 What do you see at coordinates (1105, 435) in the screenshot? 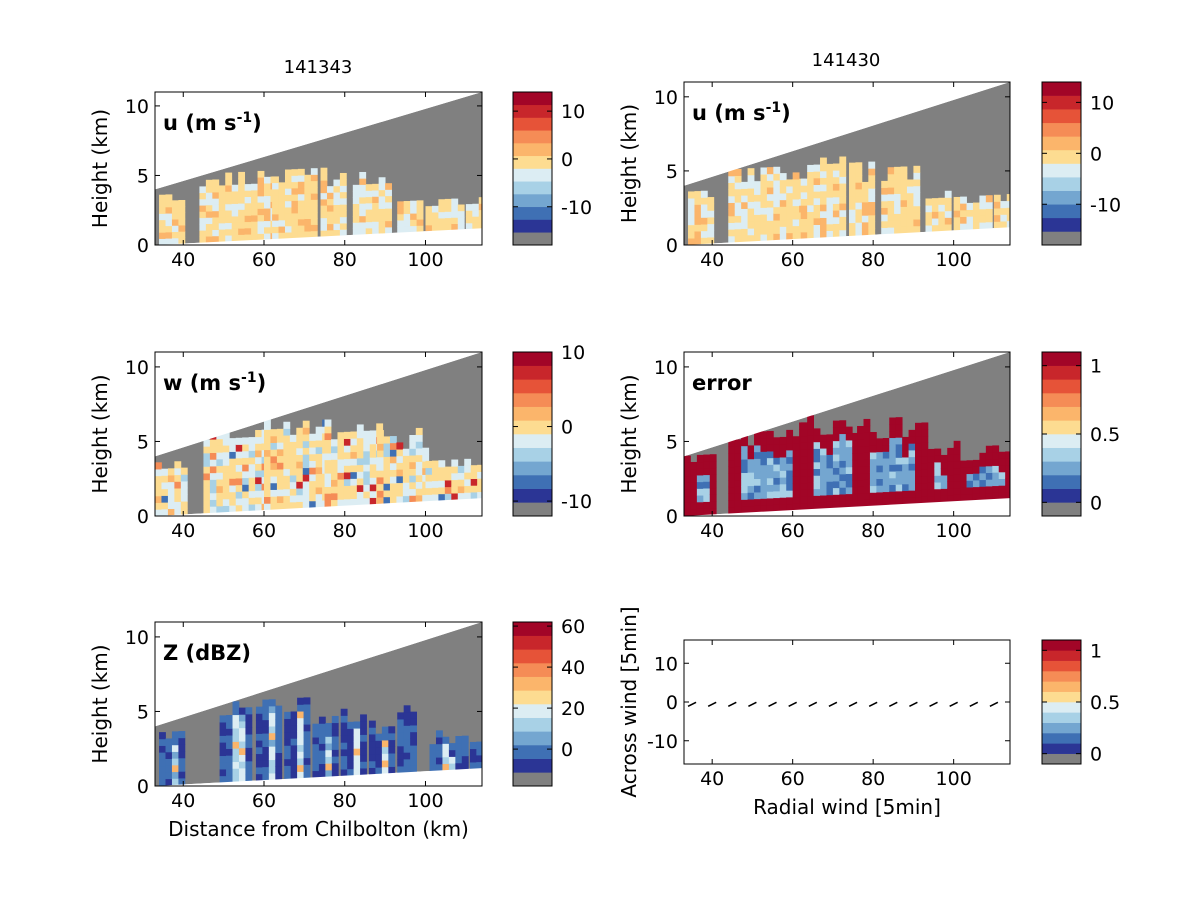
I see `colorbar-tick-label: 0.5` at bounding box center [1105, 435].